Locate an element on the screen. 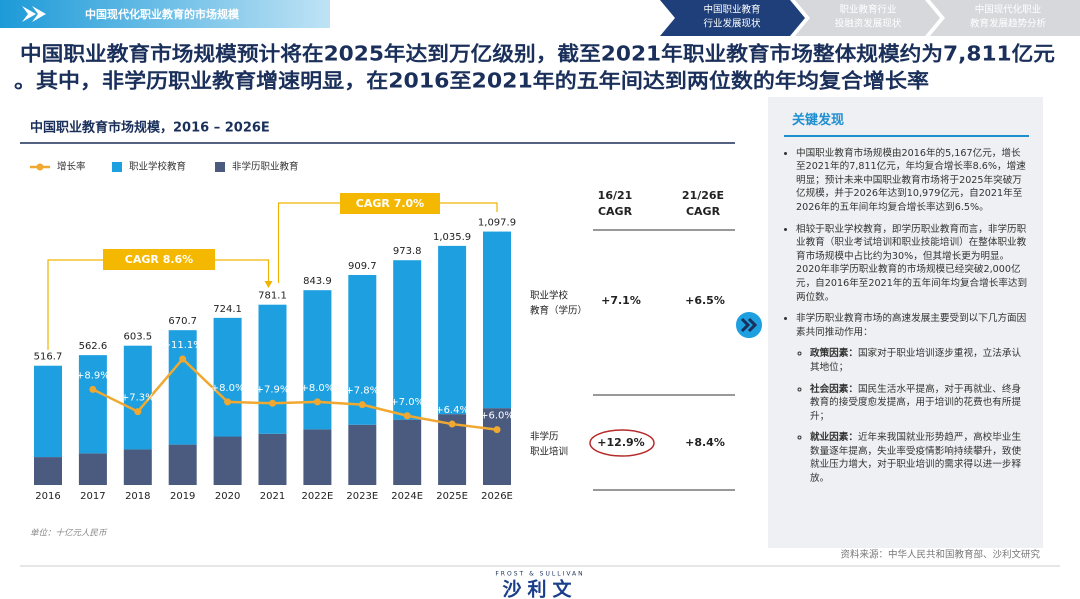  x-tick-label: 2016 is located at coordinates (47, 496).